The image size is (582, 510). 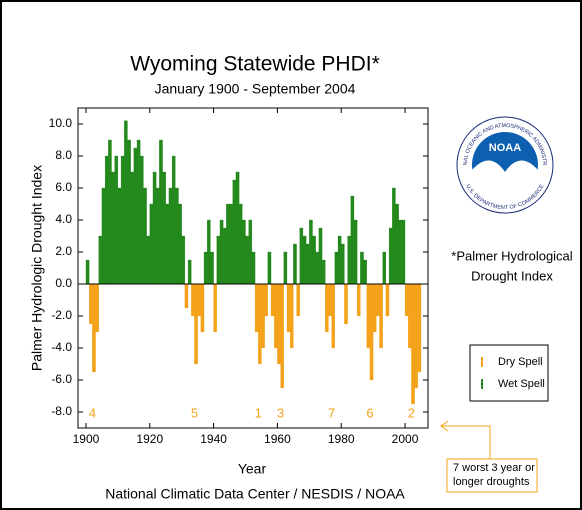 What do you see at coordinates (466, 442) in the screenshot?
I see `callout-arrow` at bounding box center [466, 442].